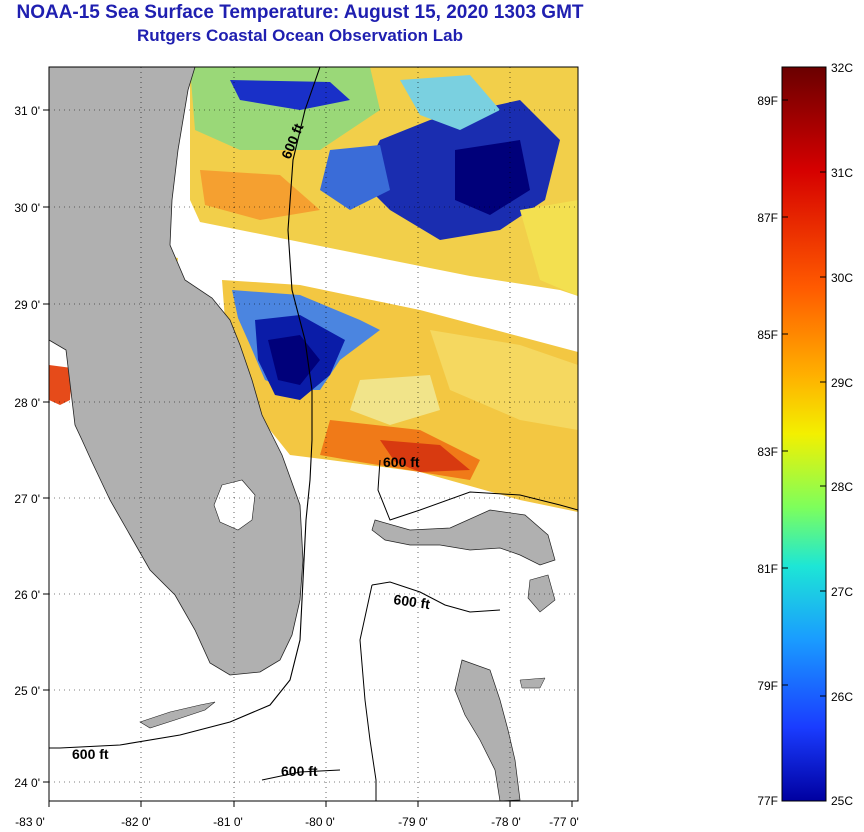 This screenshot has width=864, height=832. What do you see at coordinates (767, 335) in the screenshot?
I see `cb-fahrenheit-85: 85F` at bounding box center [767, 335].